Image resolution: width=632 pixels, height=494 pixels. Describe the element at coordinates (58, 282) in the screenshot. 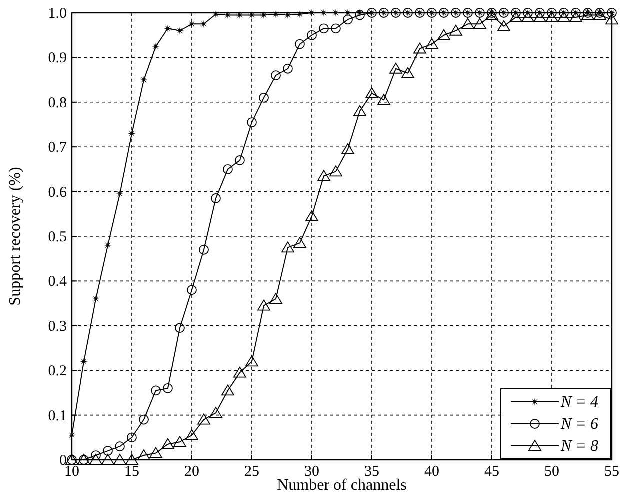

I see `y-tick-label: 0.4` at that location.